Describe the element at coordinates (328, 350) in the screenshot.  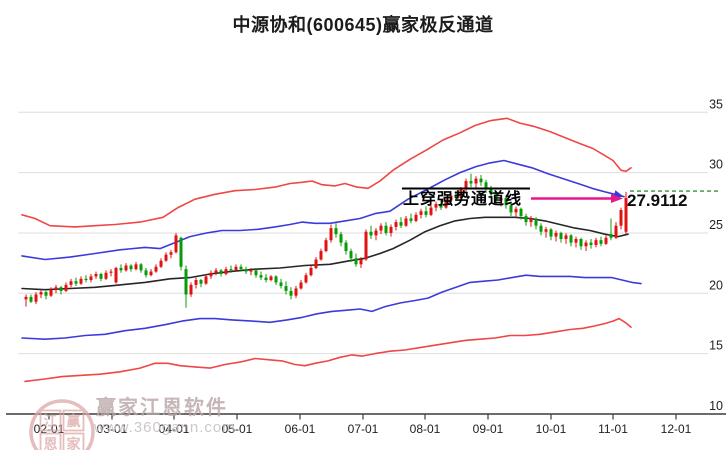
I see `channel-line-outer-bottom-red` at that location.